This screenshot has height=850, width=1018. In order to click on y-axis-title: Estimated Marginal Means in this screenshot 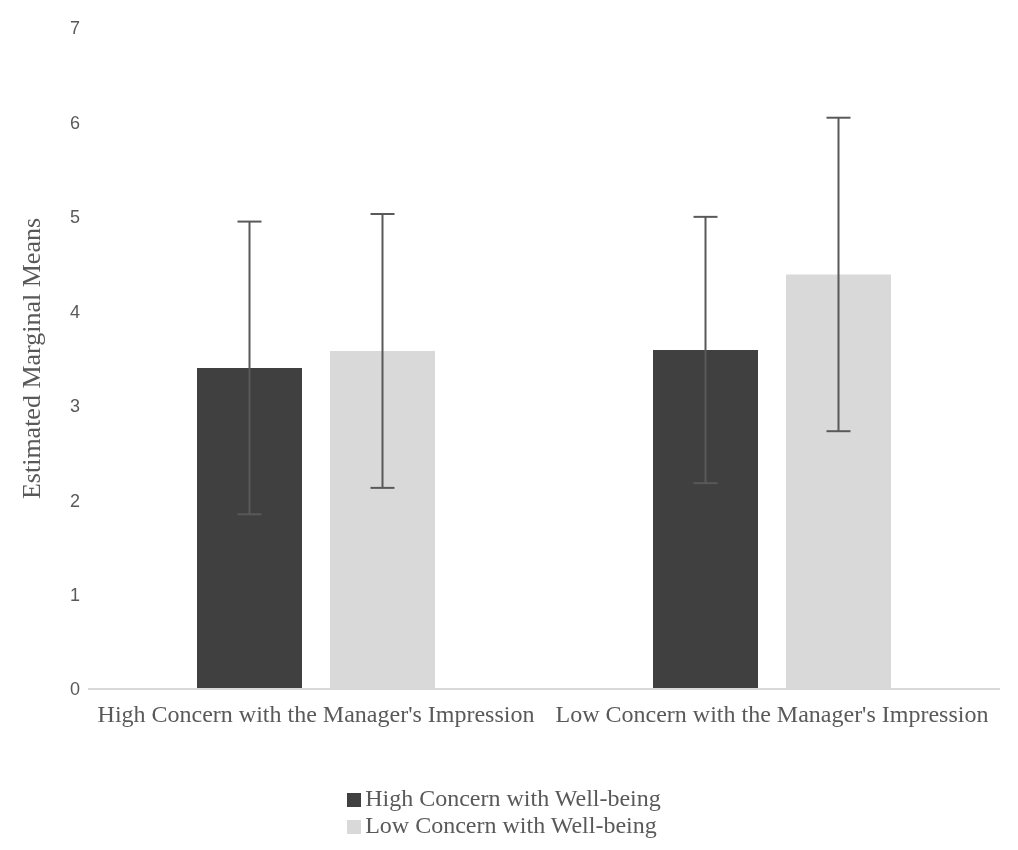, I will do `click(32, 358)`.